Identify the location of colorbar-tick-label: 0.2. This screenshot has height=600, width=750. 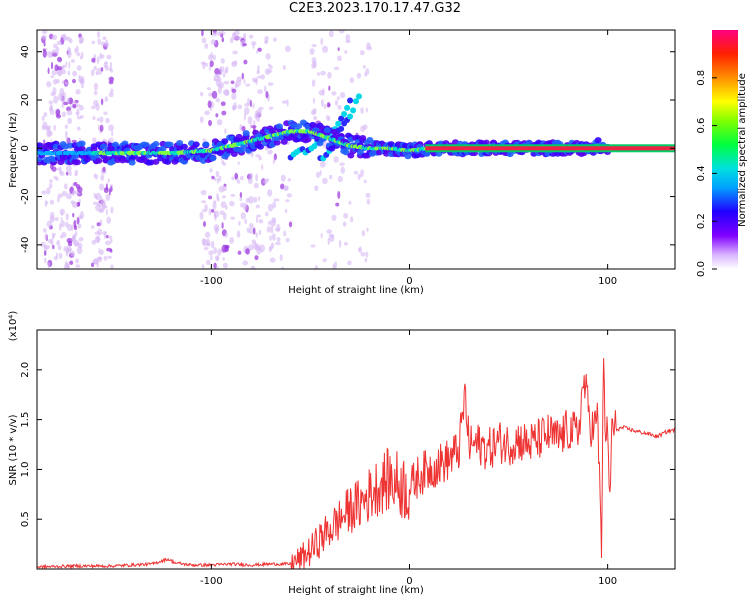
(701, 221).